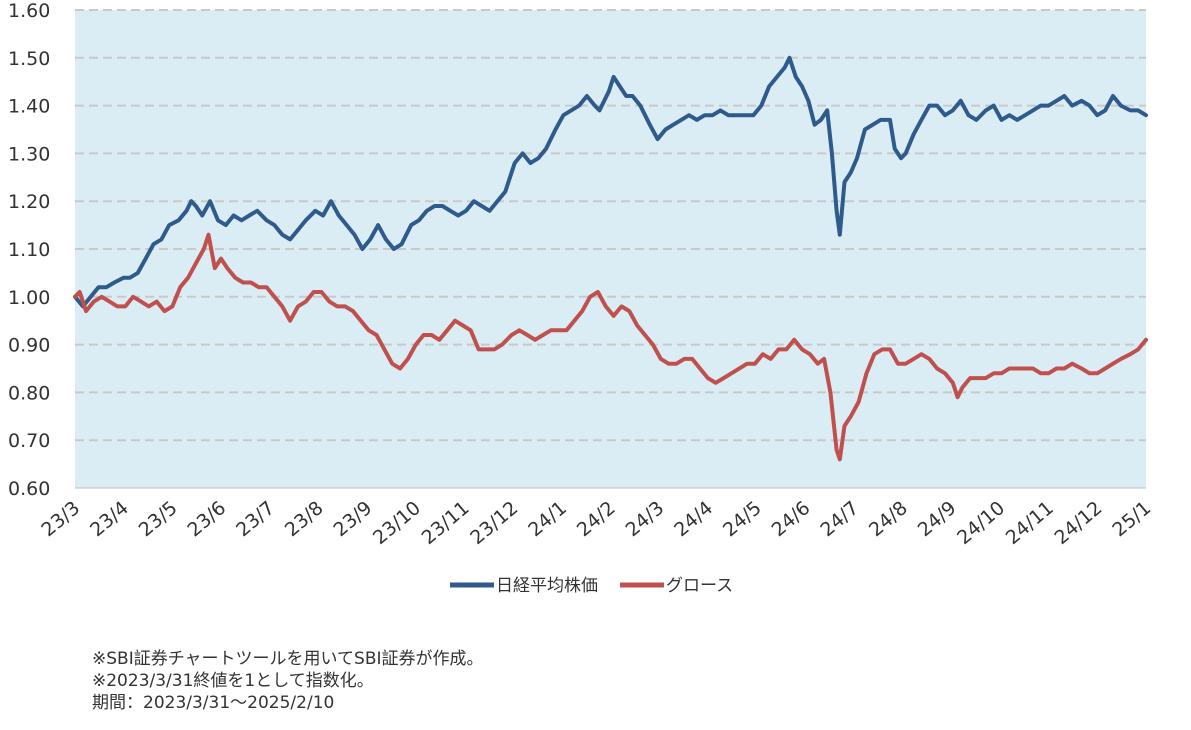 Image resolution: width=1191 pixels, height=730 pixels. Describe the element at coordinates (213, 703) in the screenshot. I see `footnote-period: 期間：2023/3/31～2025/2/10` at that location.